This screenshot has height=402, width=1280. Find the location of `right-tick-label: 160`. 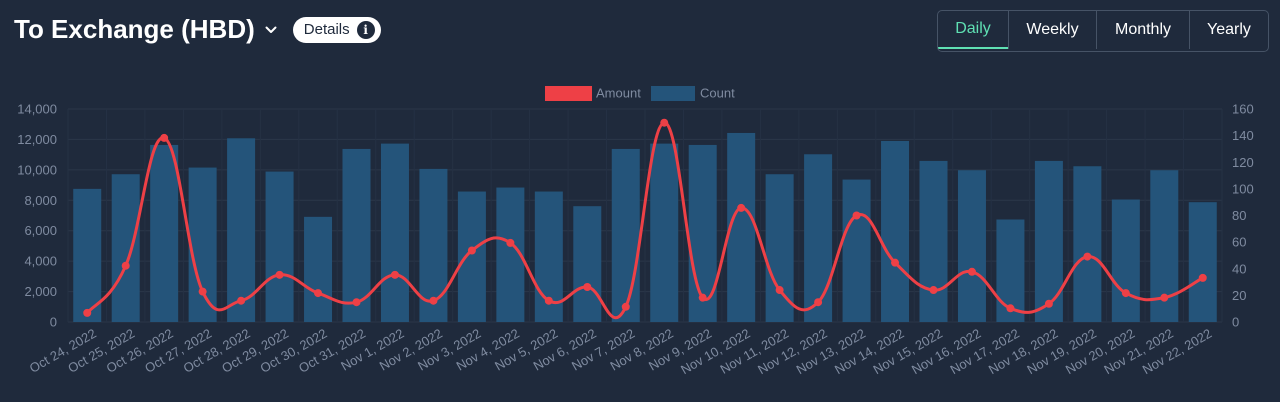

right-tick-label: 160 is located at coordinates (1243, 109).